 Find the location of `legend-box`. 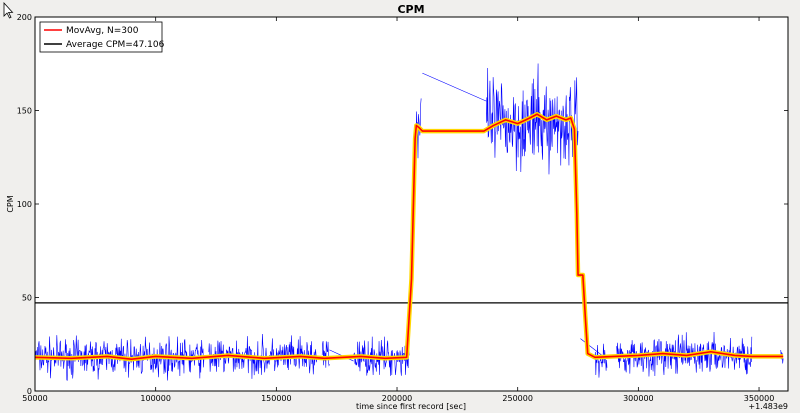

legend-box is located at coordinates (101, 37).